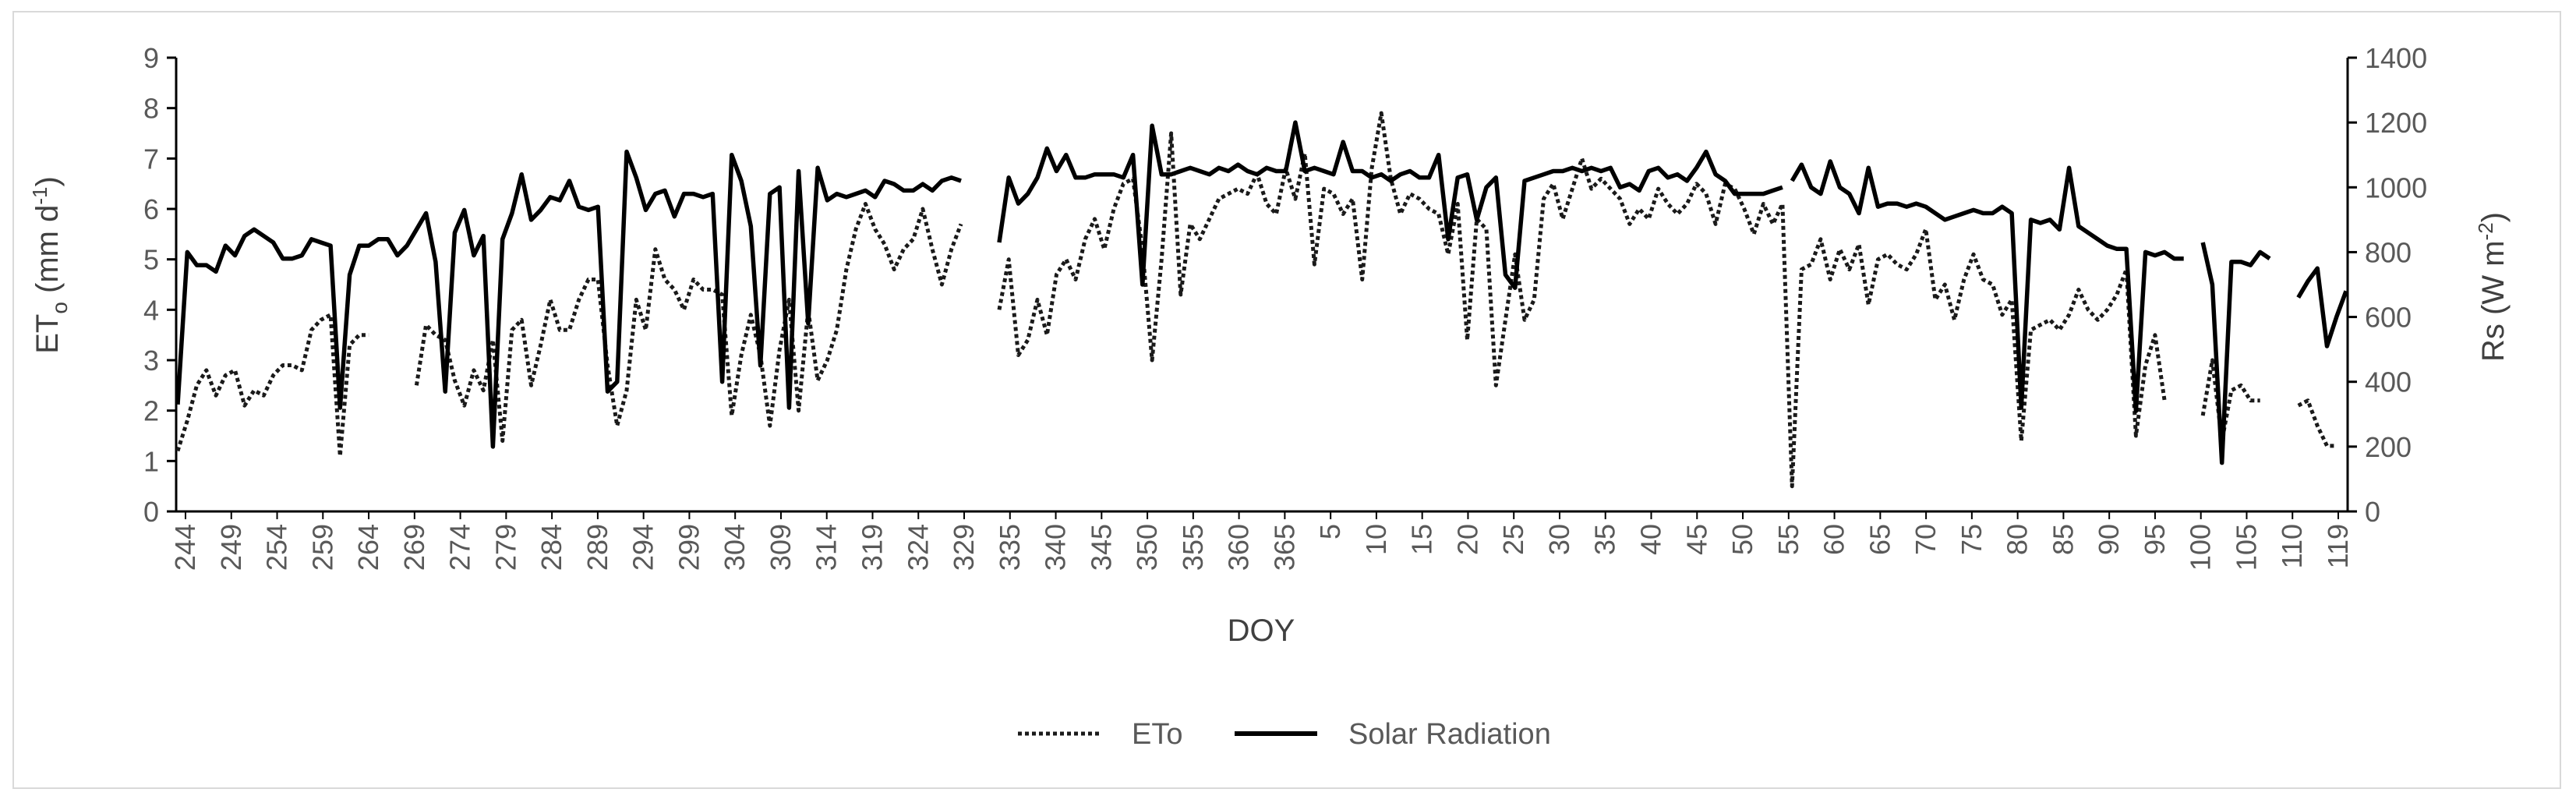 This screenshot has height=803, width=2576. Describe the element at coordinates (2155, 539) in the screenshot. I see `x-axis-tick-label: 95` at that location.